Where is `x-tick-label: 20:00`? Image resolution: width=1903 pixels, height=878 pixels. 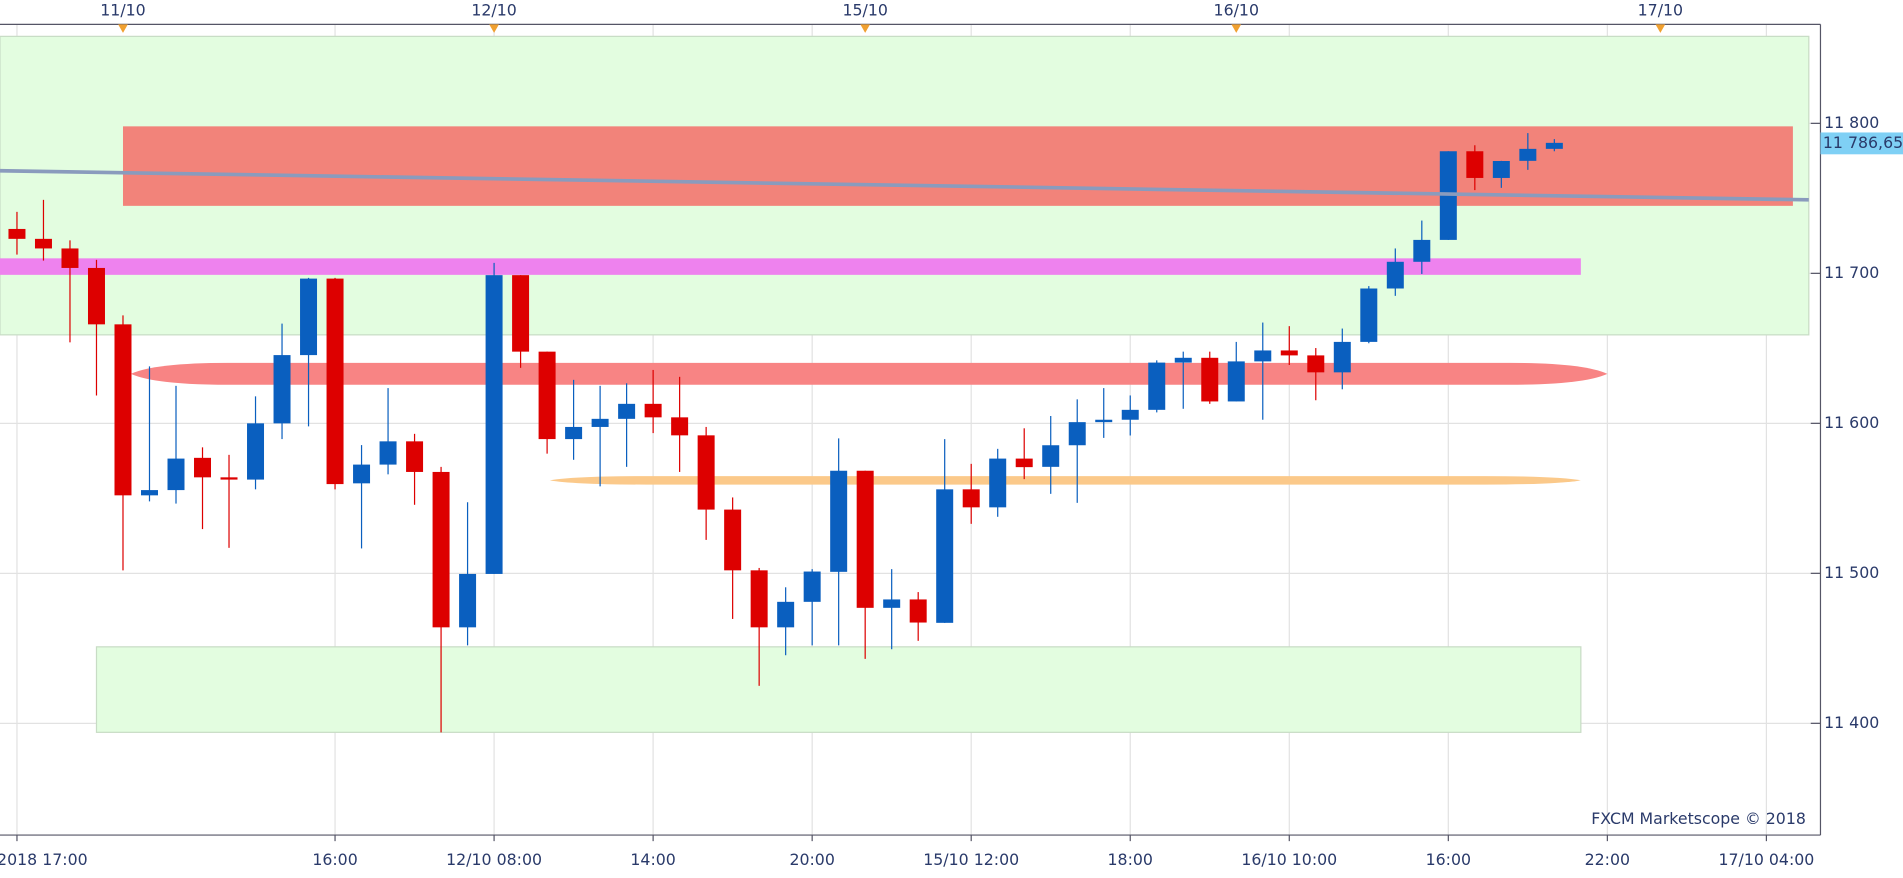 x-tick-label: 20:00 is located at coordinates (811, 859).